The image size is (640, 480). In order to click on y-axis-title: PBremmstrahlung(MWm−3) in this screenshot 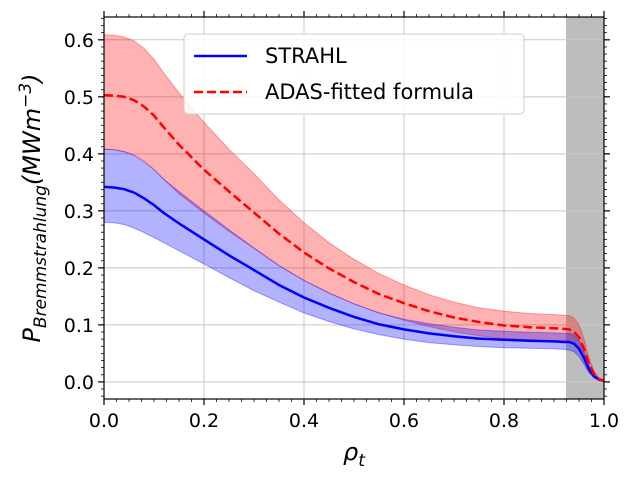, I will do `click(33, 207)`.